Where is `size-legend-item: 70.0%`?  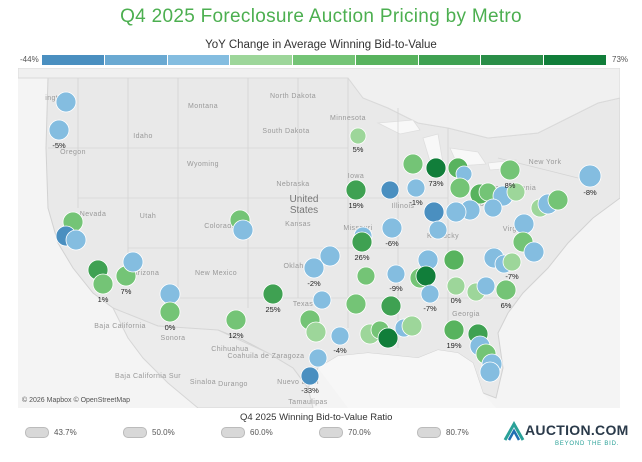
size-legend-item: 70.0% is located at coordinates (345, 432).